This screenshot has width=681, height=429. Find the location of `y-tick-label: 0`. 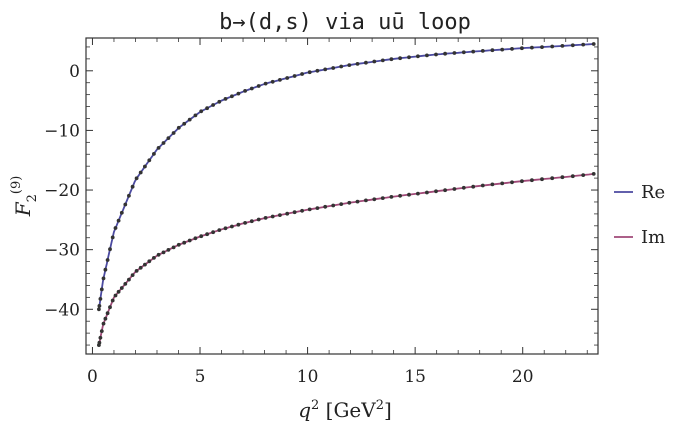

y-tick-label: 0 is located at coordinates (74, 72).